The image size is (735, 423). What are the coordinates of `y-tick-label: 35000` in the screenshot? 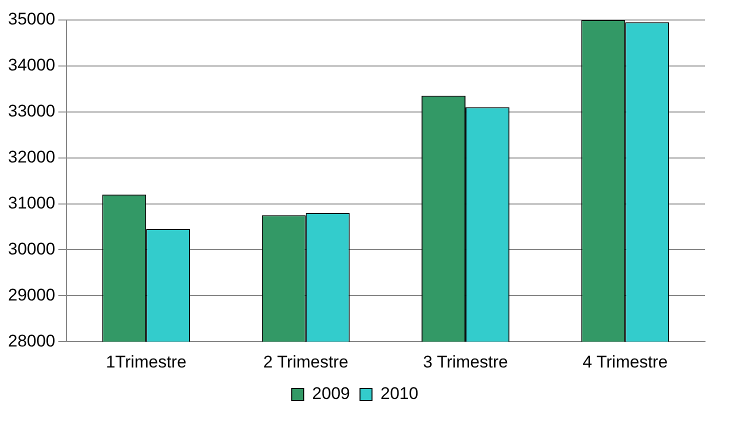 It's located at (32, 19).